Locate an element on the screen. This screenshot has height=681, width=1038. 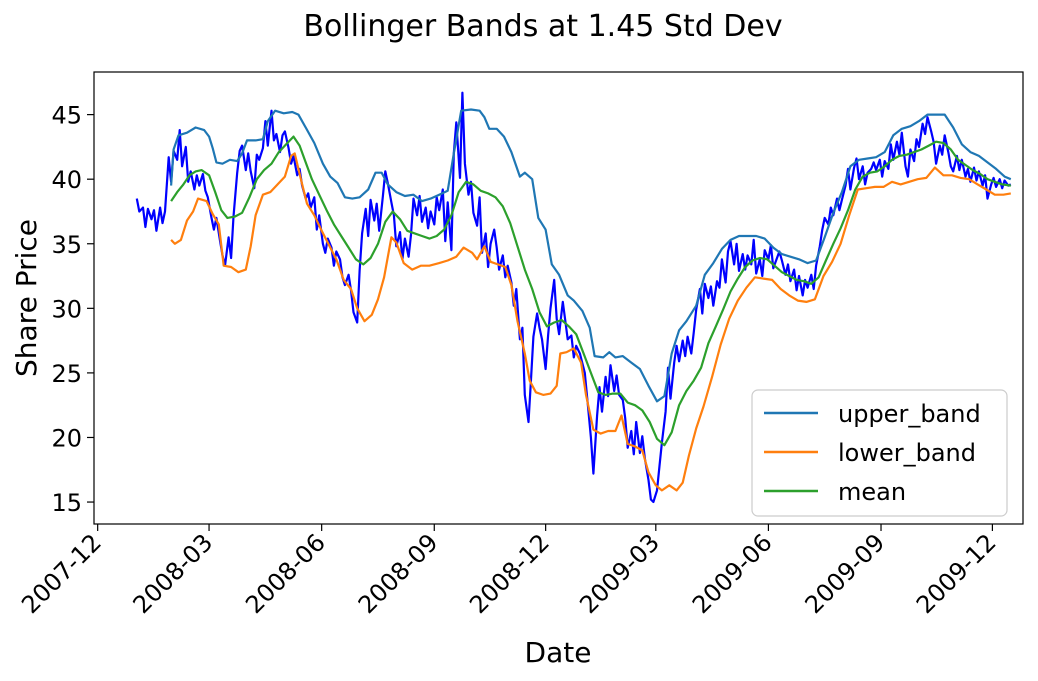
y-tick-label-40: 40 is located at coordinates (66, 180).